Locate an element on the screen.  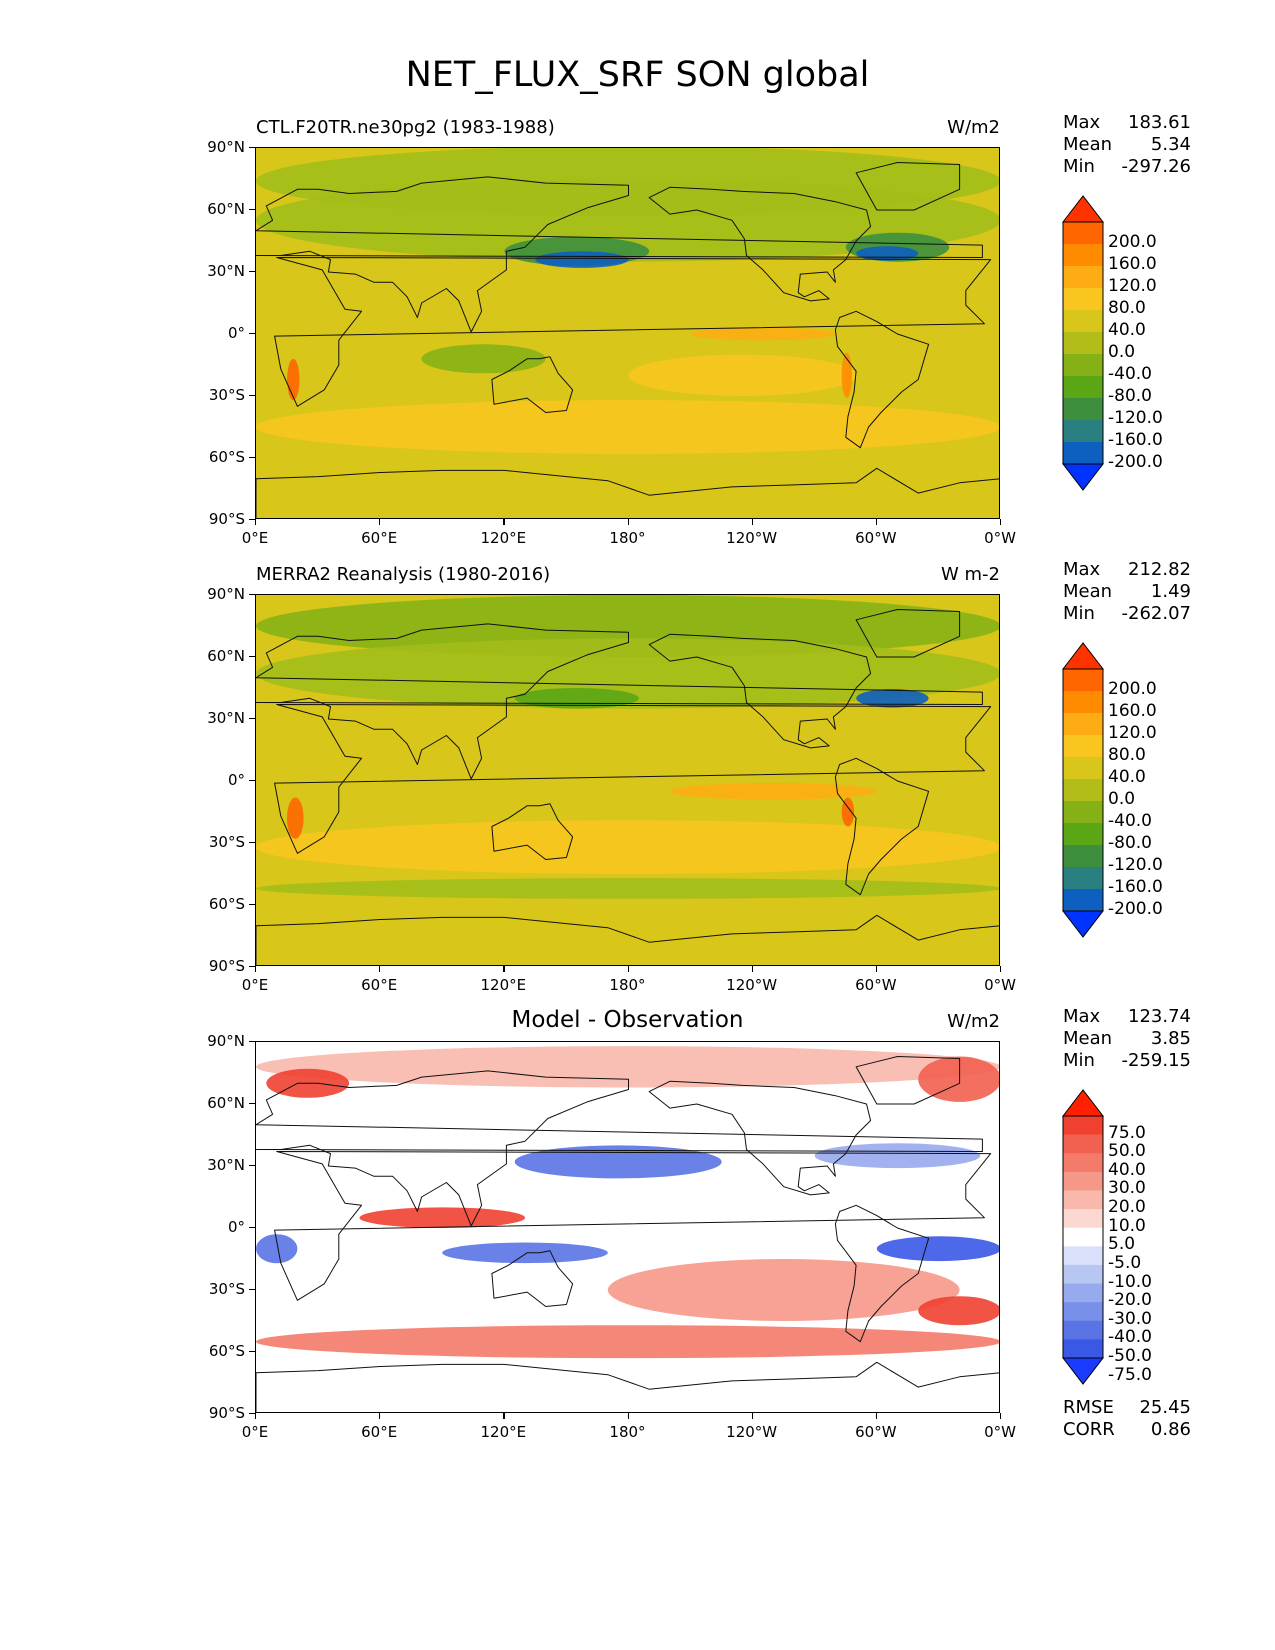
lon-tick-label: 0°E is located at coordinates (255, 538).